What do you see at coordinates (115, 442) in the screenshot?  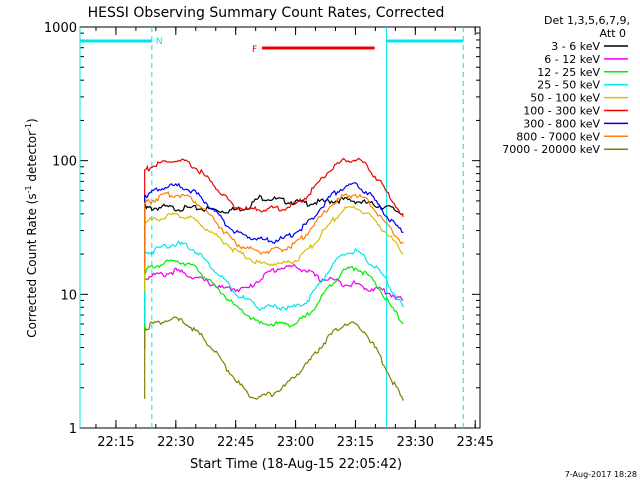 I see `x-tick-label: 22:15` at bounding box center [115, 442].